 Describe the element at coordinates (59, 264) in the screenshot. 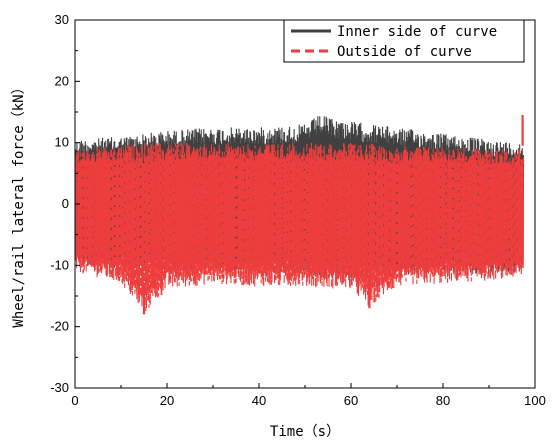

I see `y-tick-label: -10` at that location.